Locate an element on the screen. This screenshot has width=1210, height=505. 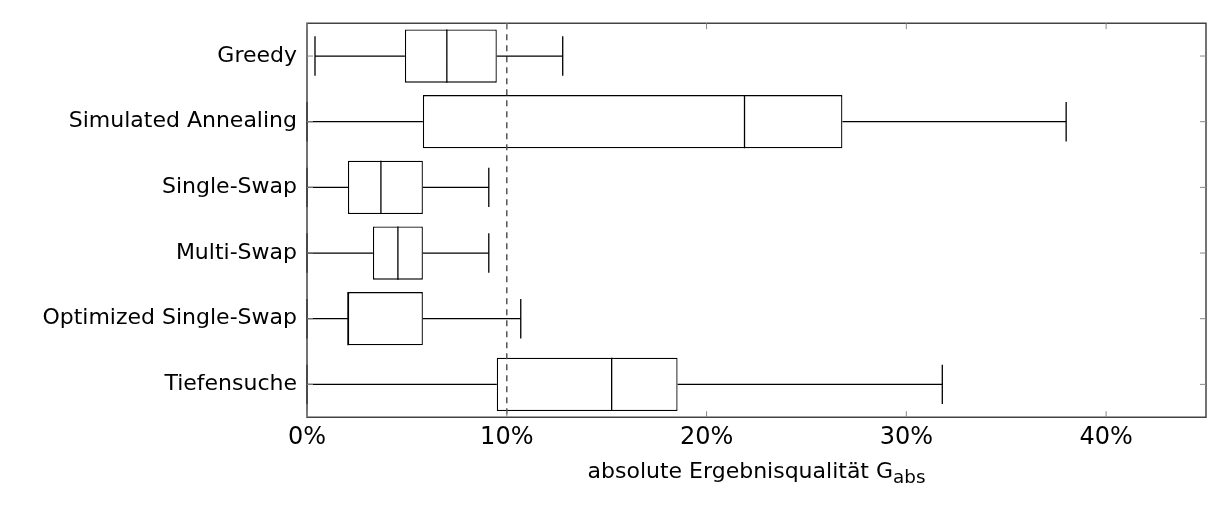
y-tick-label: Single-Swap is located at coordinates (229, 186).